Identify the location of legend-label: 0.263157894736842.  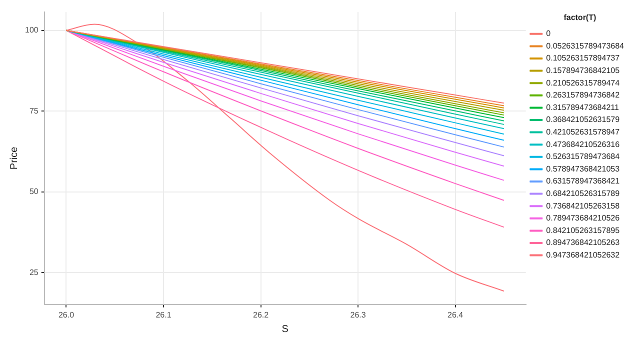
(583, 95).